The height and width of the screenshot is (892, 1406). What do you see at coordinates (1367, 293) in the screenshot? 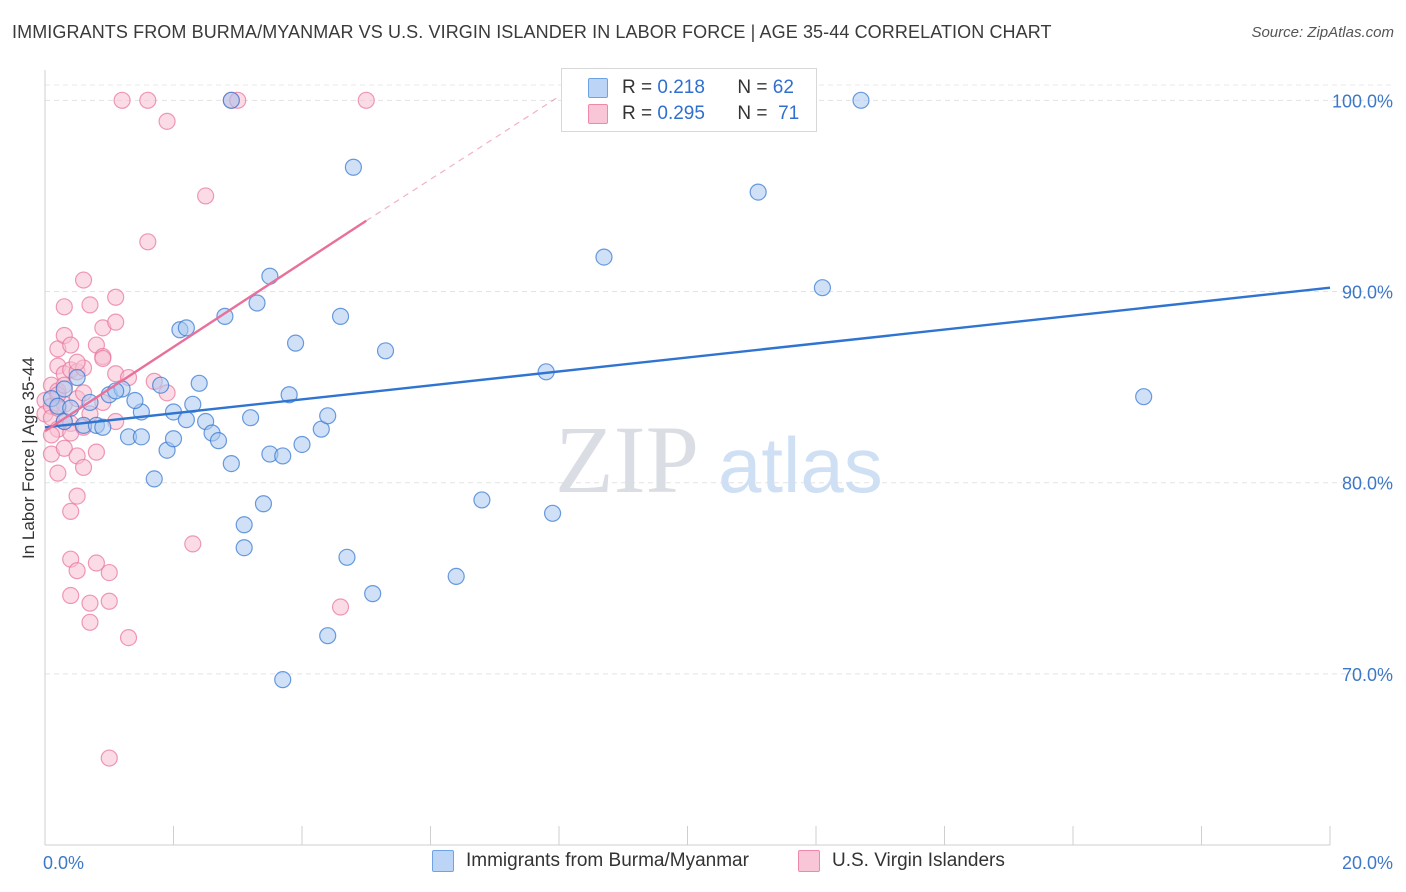
I see `y-tick-label: 90.0%` at bounding box center [1367, 293].